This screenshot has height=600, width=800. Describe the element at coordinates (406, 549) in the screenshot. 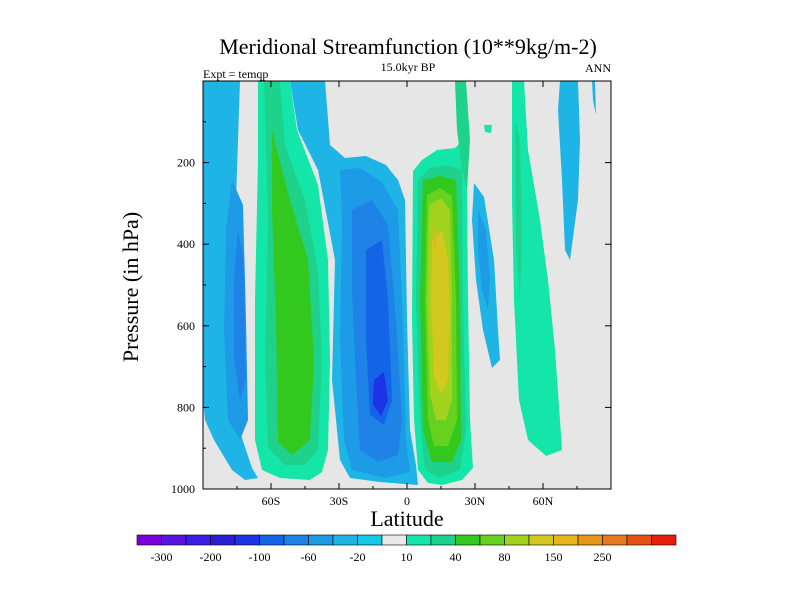

I see `colorbar: -300 -200 -100 -60 -20 10 40 80 150 250` at that location.